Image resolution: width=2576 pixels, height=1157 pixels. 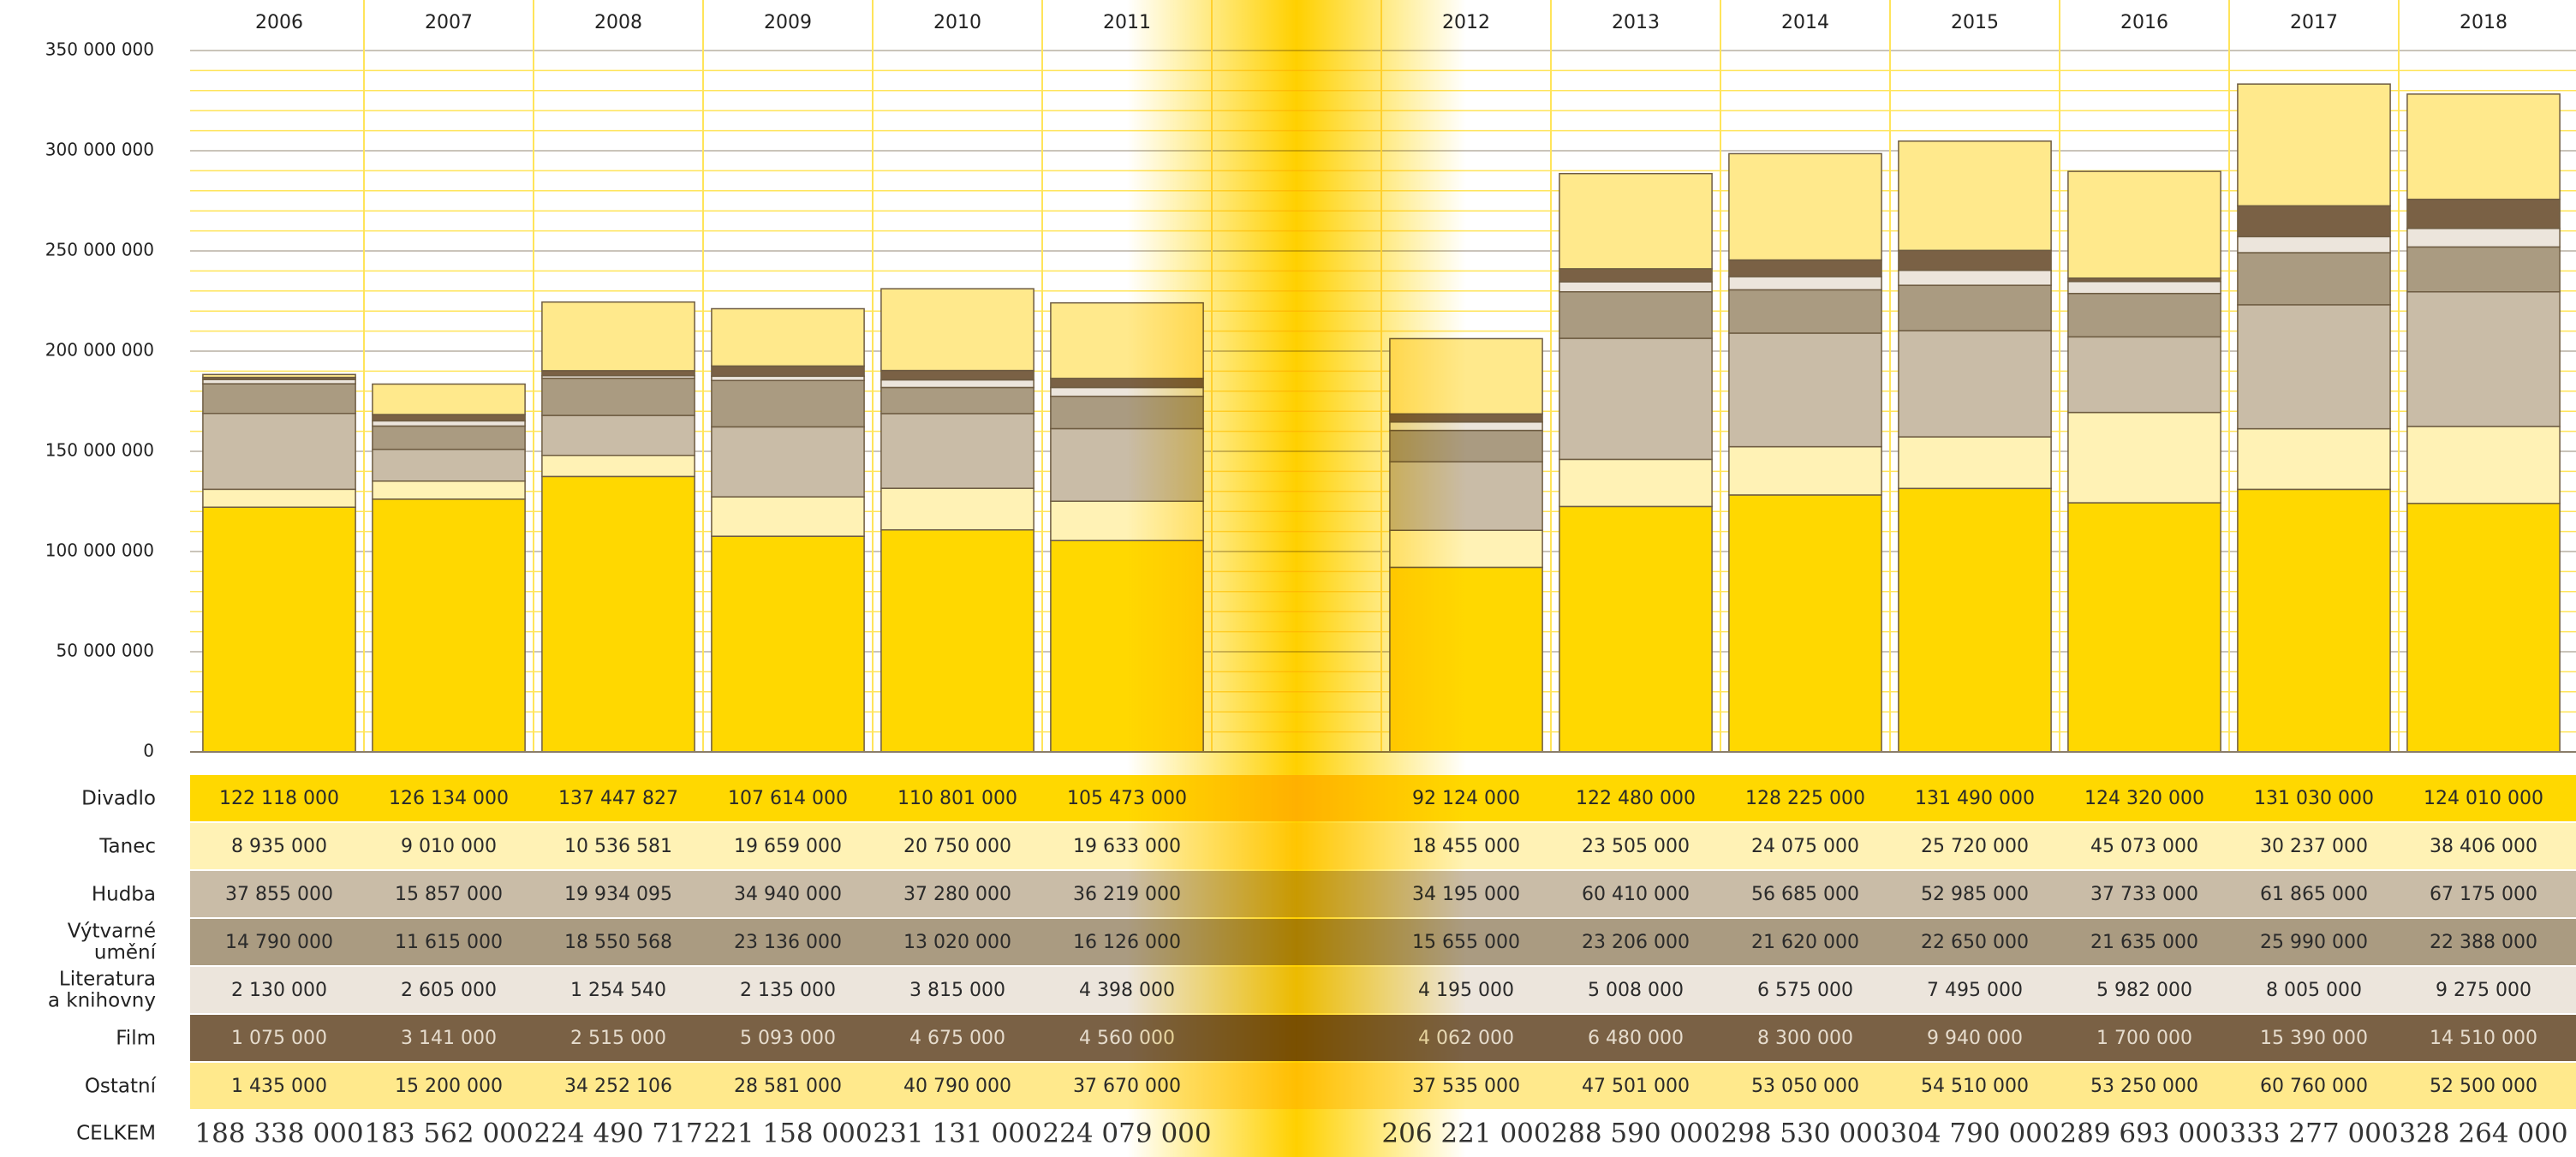 I want to click on value-label: 2 605 000, so click(x=449, y=990).